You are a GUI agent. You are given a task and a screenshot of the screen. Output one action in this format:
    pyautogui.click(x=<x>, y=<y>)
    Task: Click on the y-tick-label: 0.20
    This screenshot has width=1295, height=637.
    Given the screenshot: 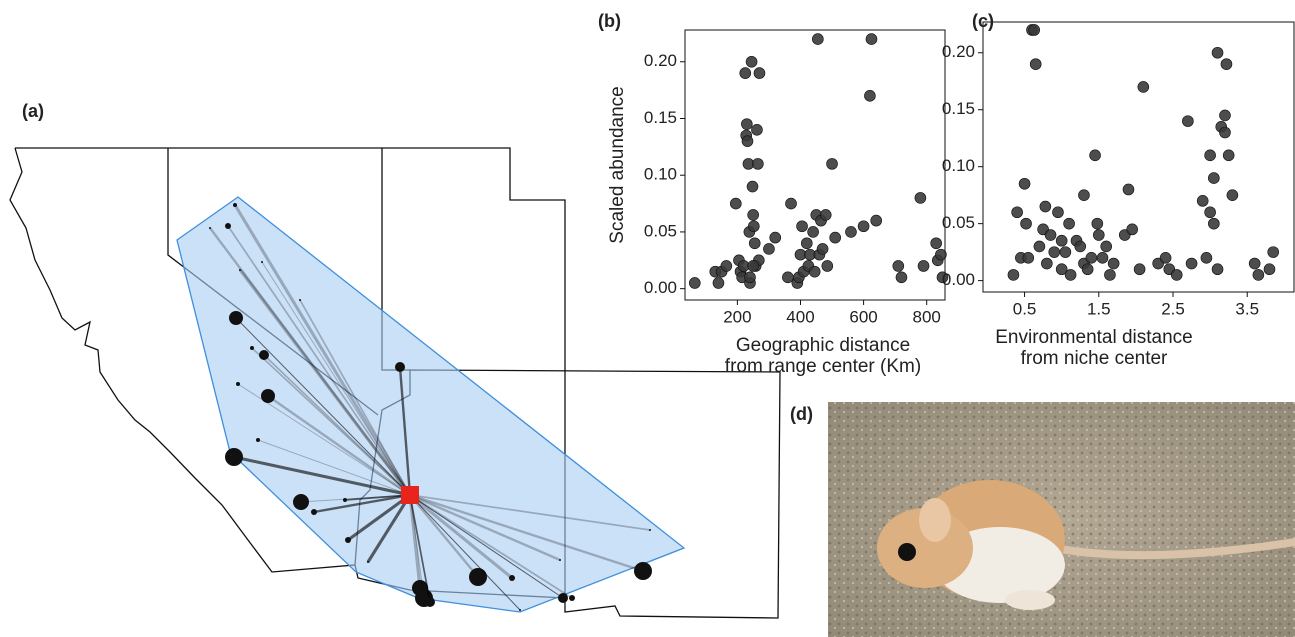 What is the action you would take?
    pyautogui.click(x=660, y=60)
    